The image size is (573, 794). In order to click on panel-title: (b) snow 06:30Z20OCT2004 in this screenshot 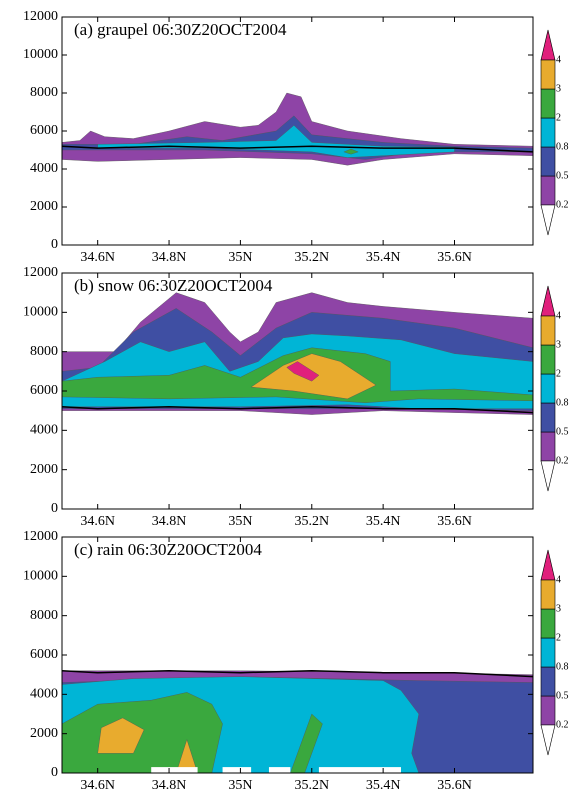, I will do `click(173, 285)`.